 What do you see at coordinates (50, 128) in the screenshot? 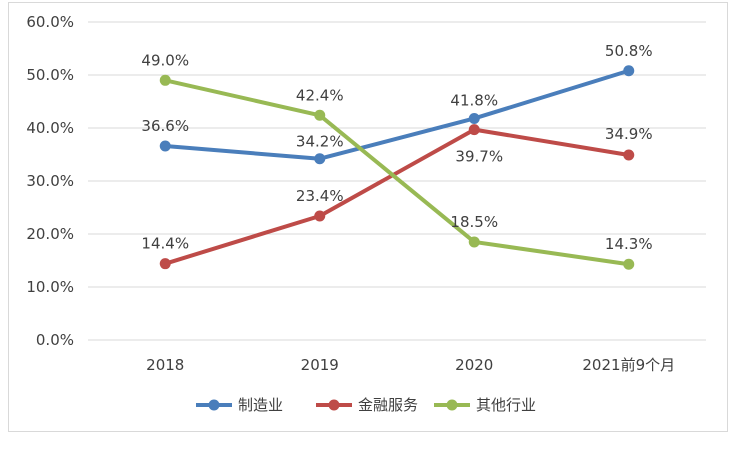
I see `y-tick-label: 40.0%` at bounding box center [50, 128].